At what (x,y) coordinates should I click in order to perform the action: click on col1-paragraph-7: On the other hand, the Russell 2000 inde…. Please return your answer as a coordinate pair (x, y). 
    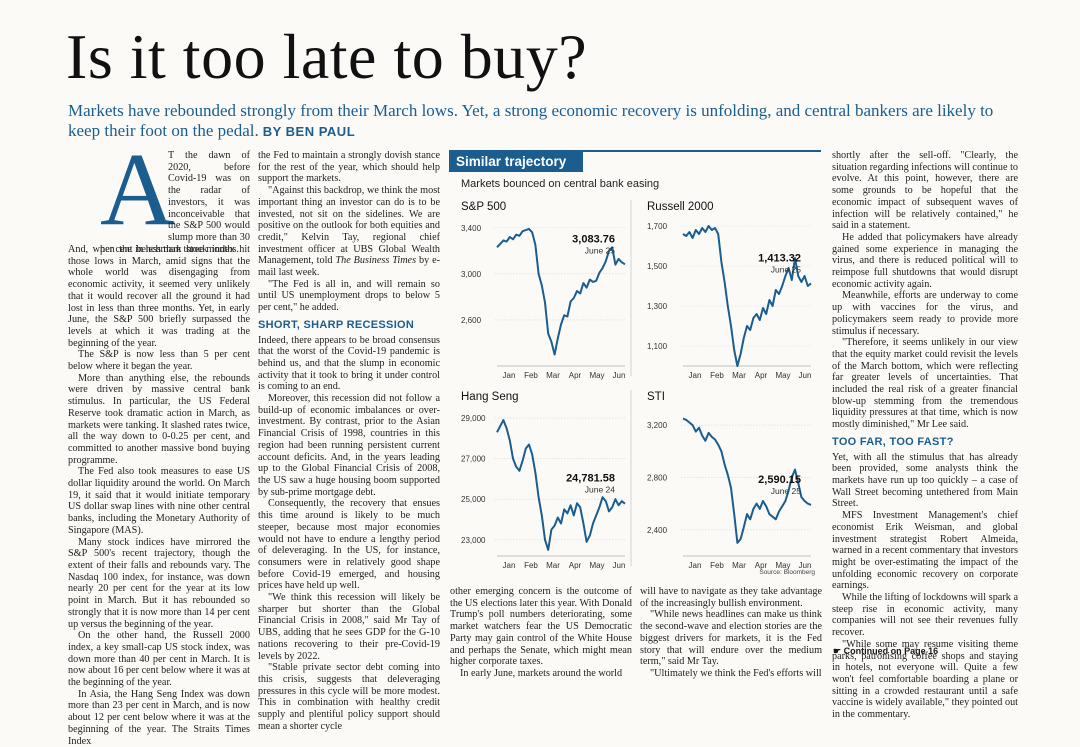
    Looking at the image, I should click on (159, 659).